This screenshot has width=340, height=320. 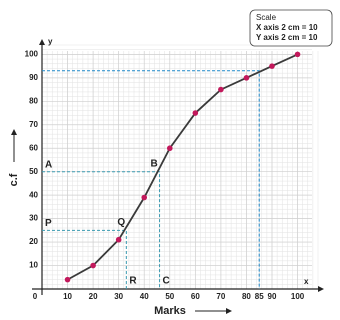 What do you see at coordinates (169, 296) in the screenshot?
I see `x-tick-label: 50` at bounding box center [169, 296].